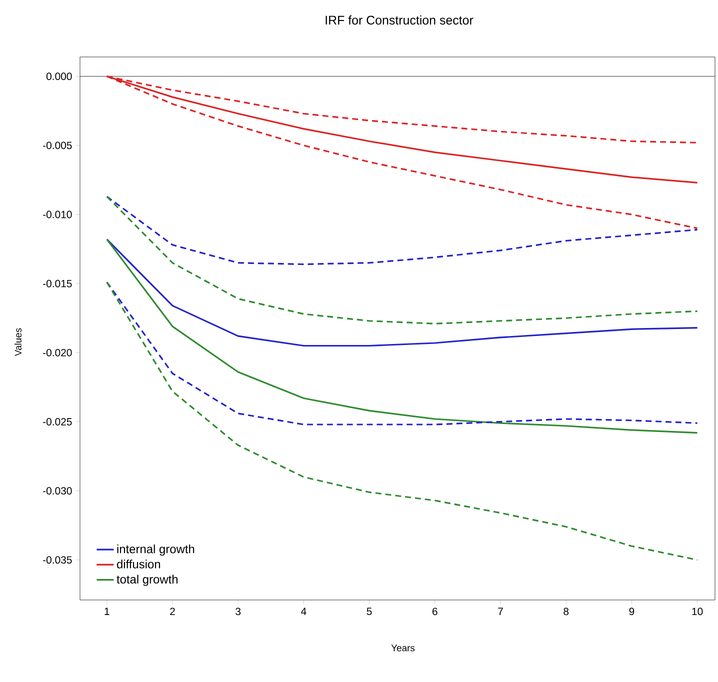 The width and height of the screenshot is (718, 682). What do you see at coordinates (155, 550) in the screenshot?
I see `legend-label: internal growth` at bounding box center [155, 550].